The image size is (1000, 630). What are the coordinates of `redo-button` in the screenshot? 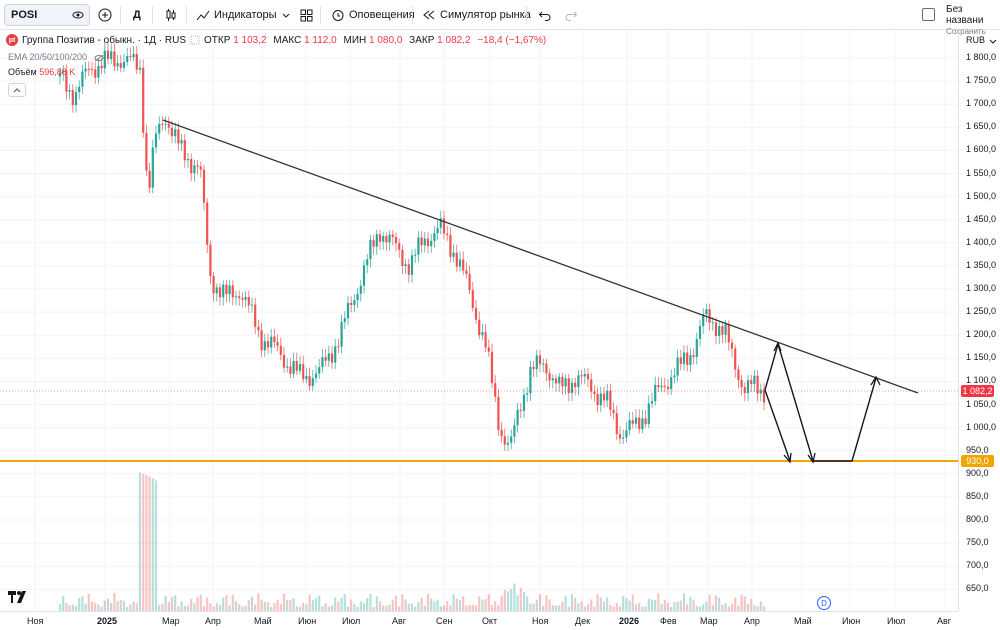 It's located at (571, 15).